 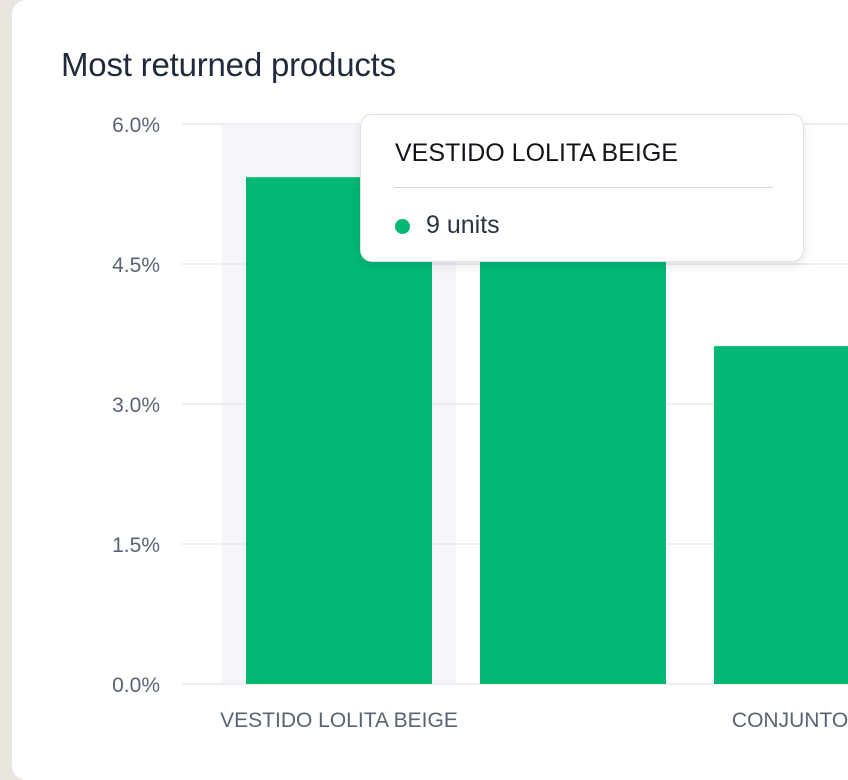 I want to click on y-tick-label: 6.0%, so click(x=136, y=125).